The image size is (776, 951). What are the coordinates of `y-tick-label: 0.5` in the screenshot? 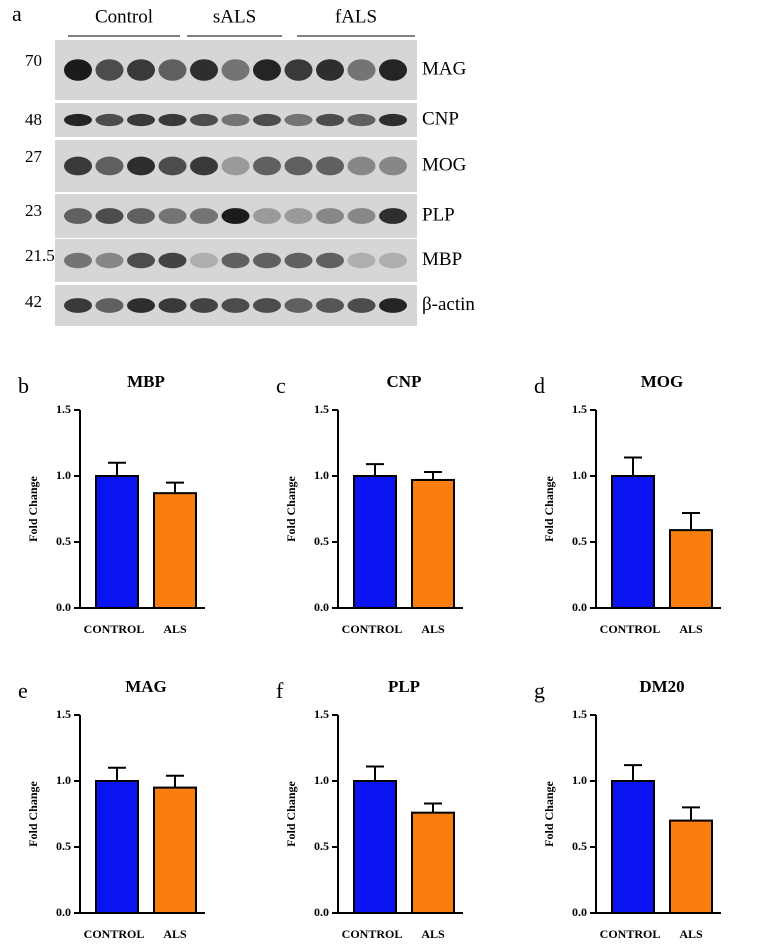 It's located at (321, 846).